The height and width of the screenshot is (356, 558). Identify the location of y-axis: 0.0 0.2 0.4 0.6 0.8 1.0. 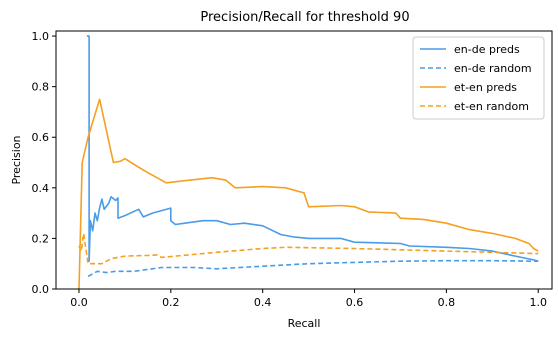
(44, 163).